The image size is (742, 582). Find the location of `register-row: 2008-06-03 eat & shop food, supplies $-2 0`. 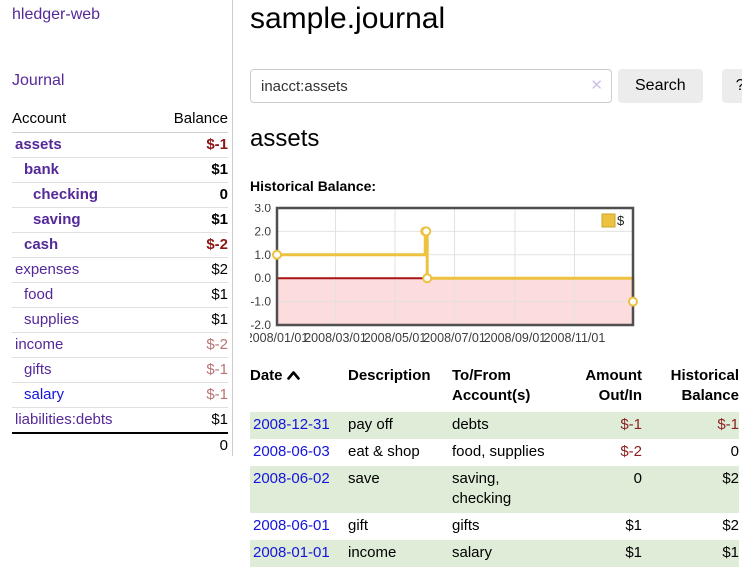

register-row: 2008-06-03 eat & shop food, supplies $-2 0 is located at coordinates (494, 452).